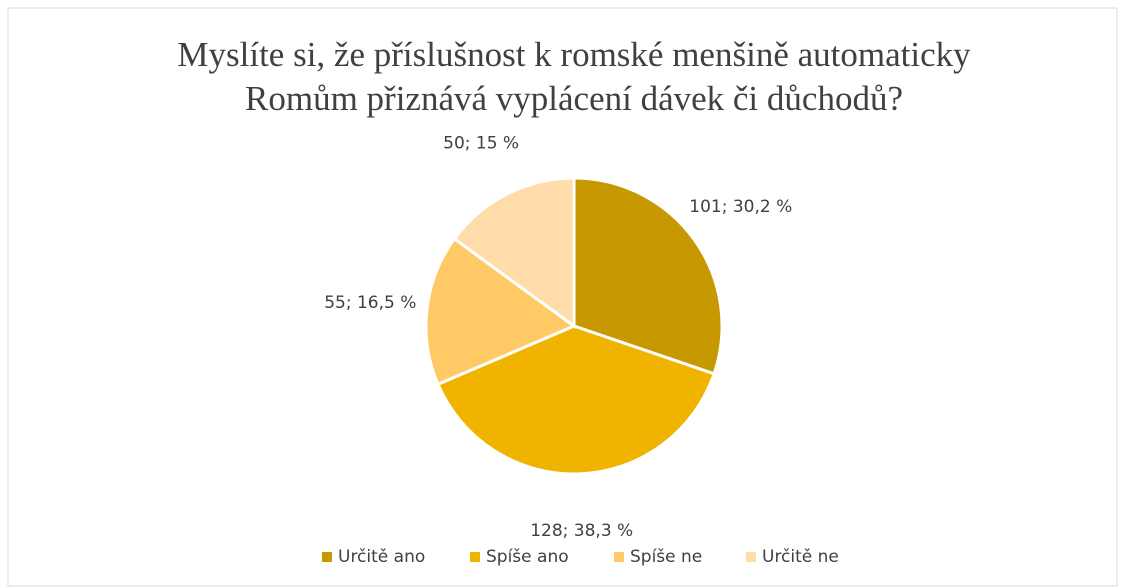  Describe the element at coordinates (666, 557) in the screenshot. I see `legend-label: Spíše ne` at that location.